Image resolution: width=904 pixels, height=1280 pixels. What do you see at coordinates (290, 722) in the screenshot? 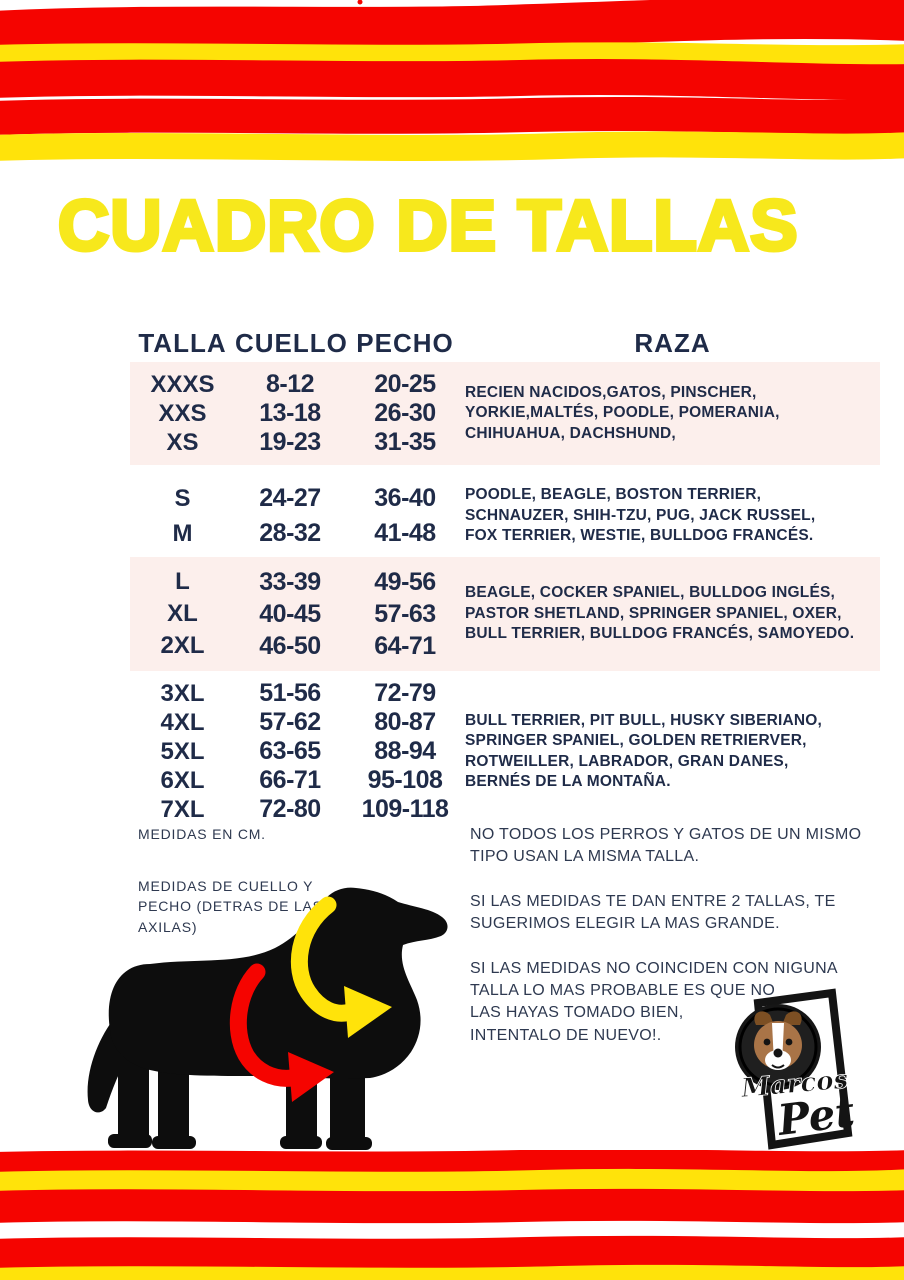
I see `neck-range: 57-62` at bounding box center [290, 722].